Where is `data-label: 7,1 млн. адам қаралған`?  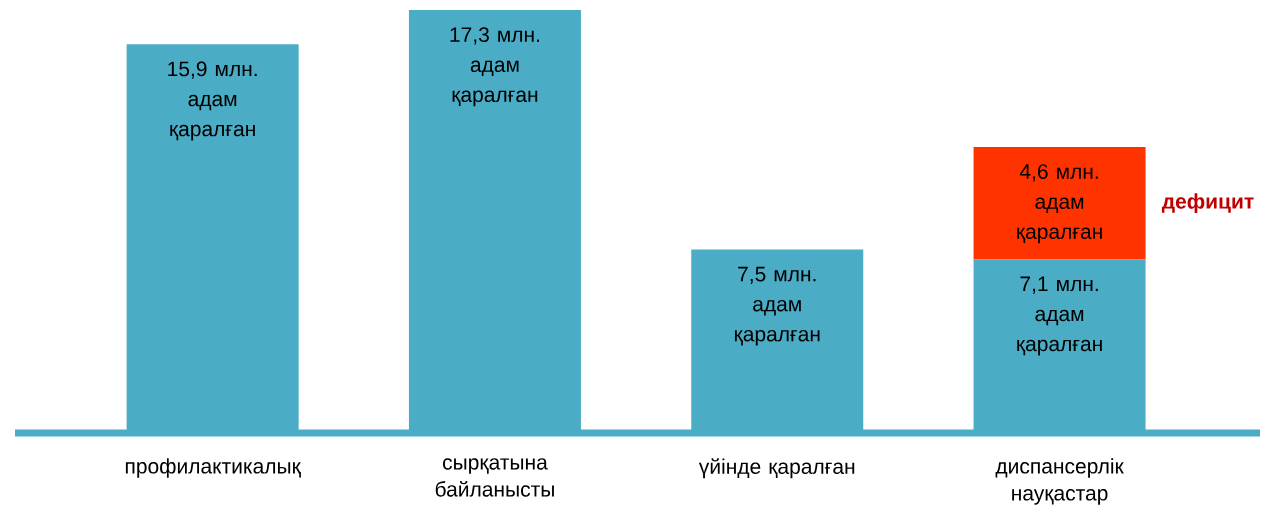
data-label: 7,1 млн. адам қаралған is located at coordinates (1059, 316).